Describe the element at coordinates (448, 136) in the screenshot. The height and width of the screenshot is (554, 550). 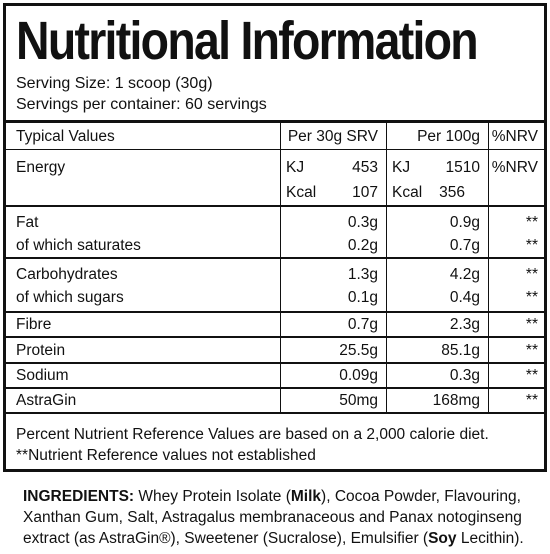
I see `header-per-100g: Per 100g` at that location.